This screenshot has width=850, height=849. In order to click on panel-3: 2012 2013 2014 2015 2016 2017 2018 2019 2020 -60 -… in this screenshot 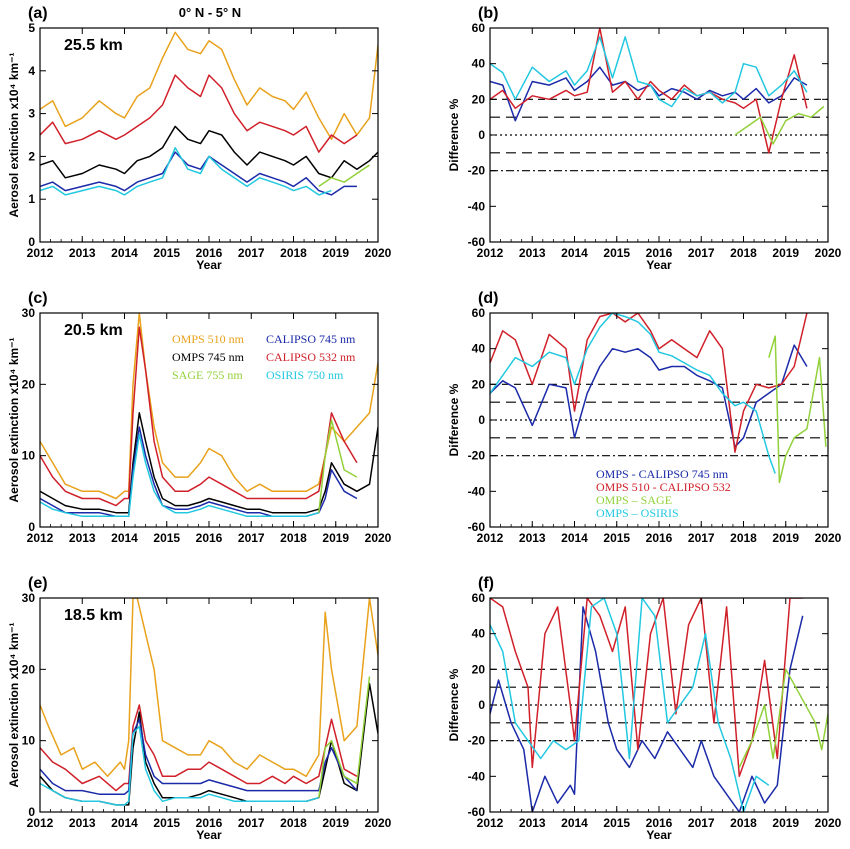, I will do `click(644, 417)`.